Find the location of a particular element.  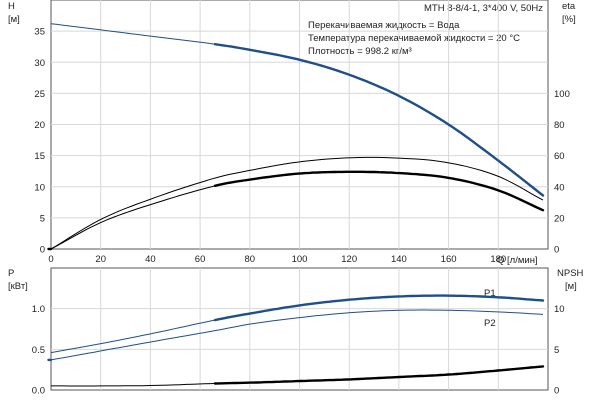

p2-curve-label: P2 is located at coordinates (490, 323).